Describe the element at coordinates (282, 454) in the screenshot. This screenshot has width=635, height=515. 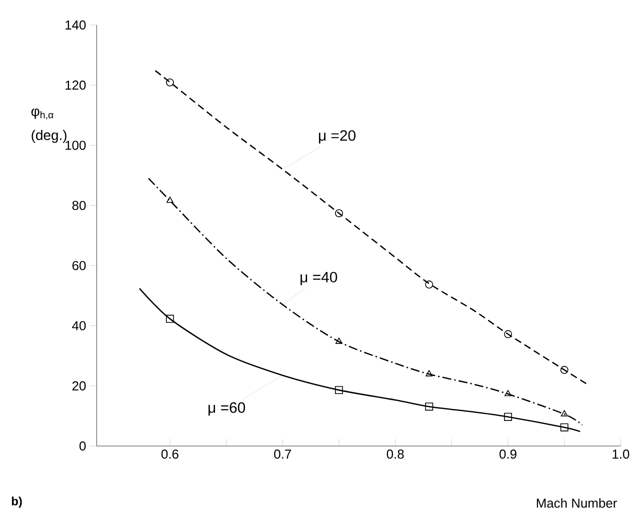
I see `x-tick-label: 0.7` at that location.